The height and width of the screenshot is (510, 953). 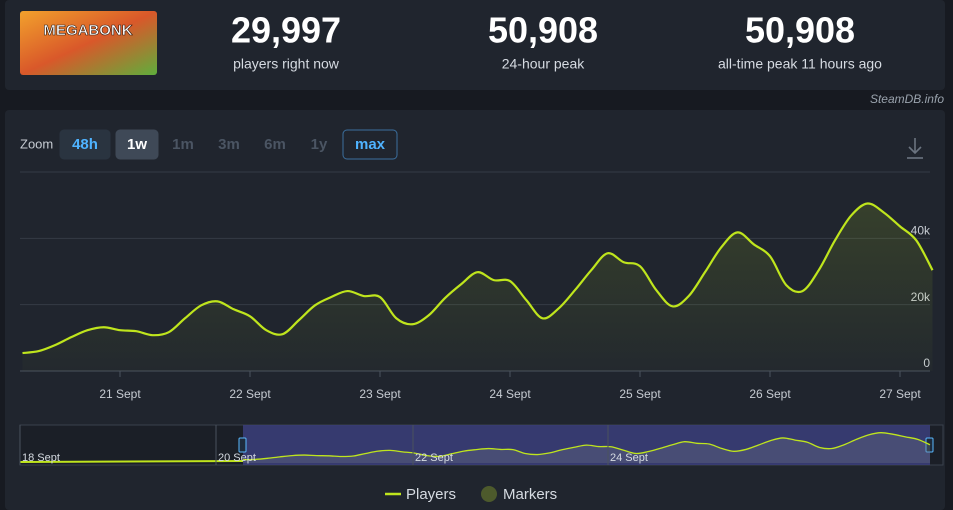 What do you see at coordinates (242, 445) in the screenshot?
I see `navigator-handle` at bounding box center [242, 445].